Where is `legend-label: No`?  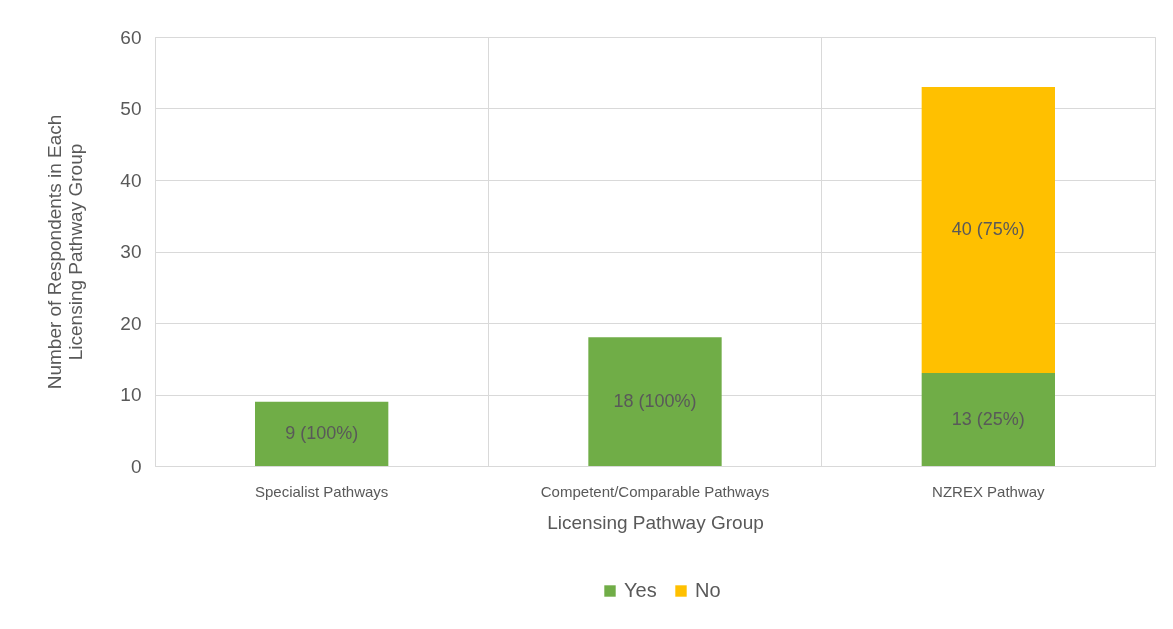
legend-label: No is located at coordinates (708, 590).